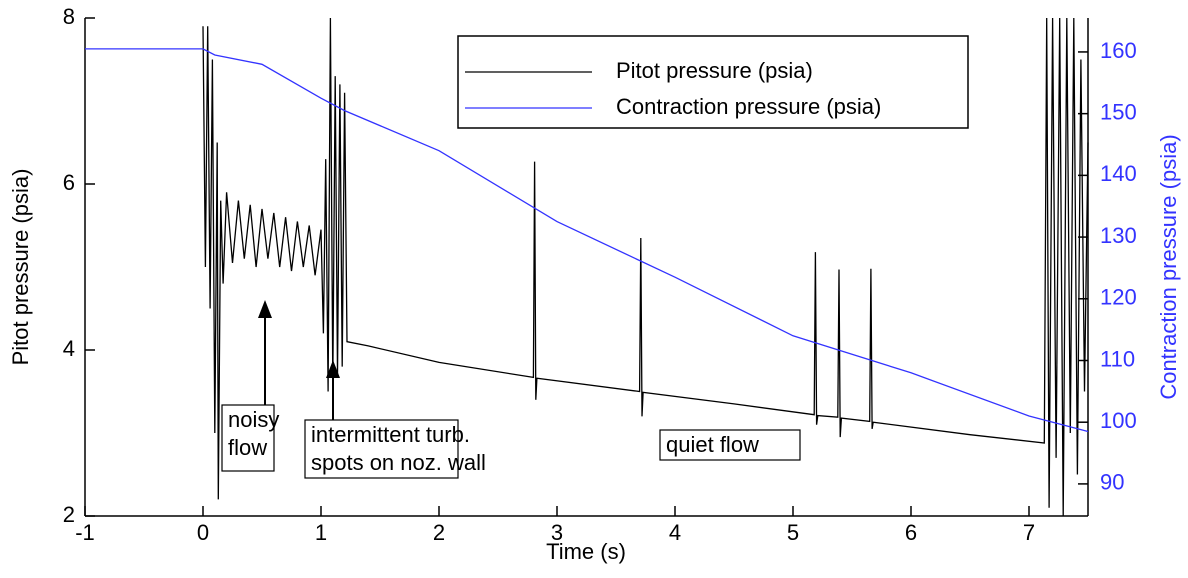 The height and width of the screenshot is (578, 1188). I want to click on y-tick-label: 2, so click(69, 514).